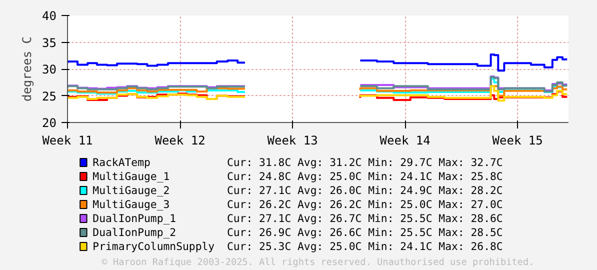 The image size is (597, 270). Describe the element at coordinates (517, 141) in the screenshot. I see `x-tick-label: Week 15` at that location.